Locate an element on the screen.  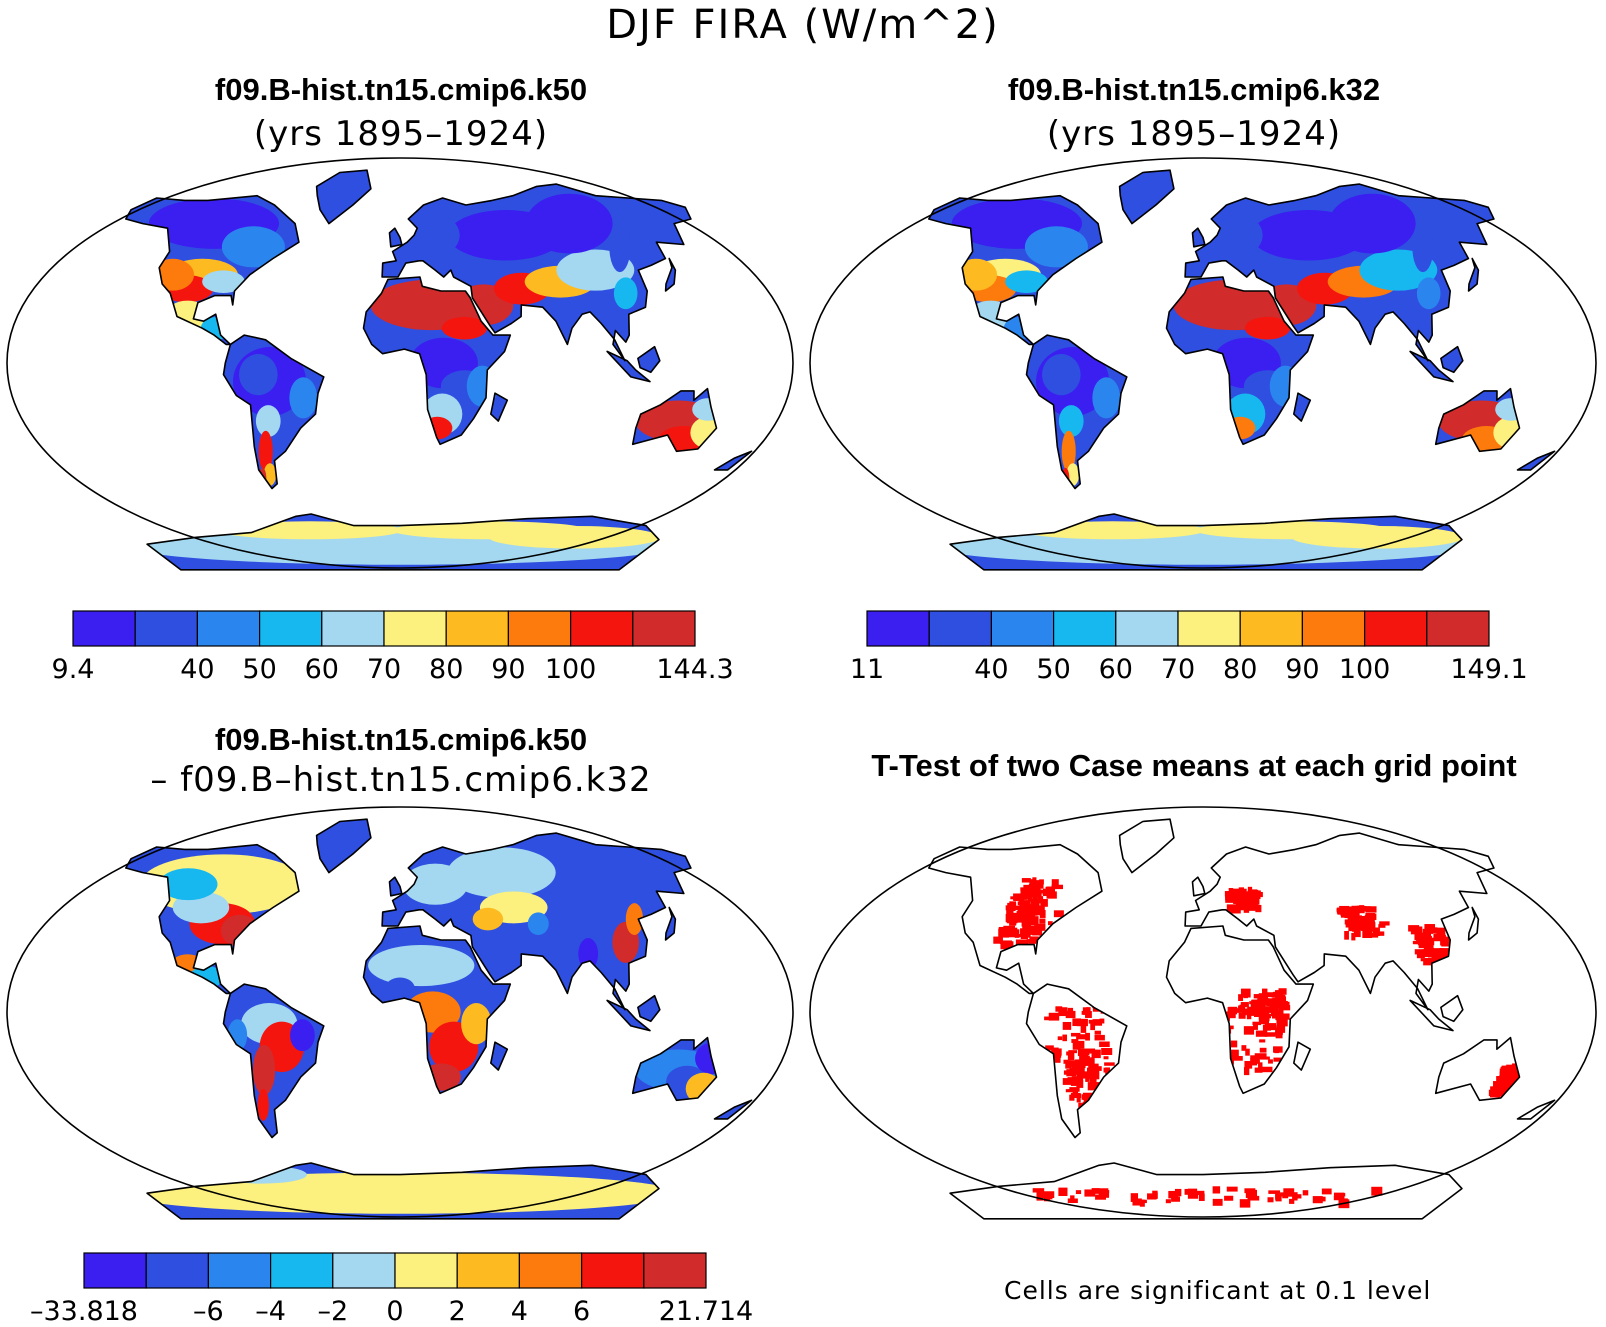
colorbar-k32: 11 40 50 60 70 80 90 100 149.1 is located at coordinates (1189, 646).